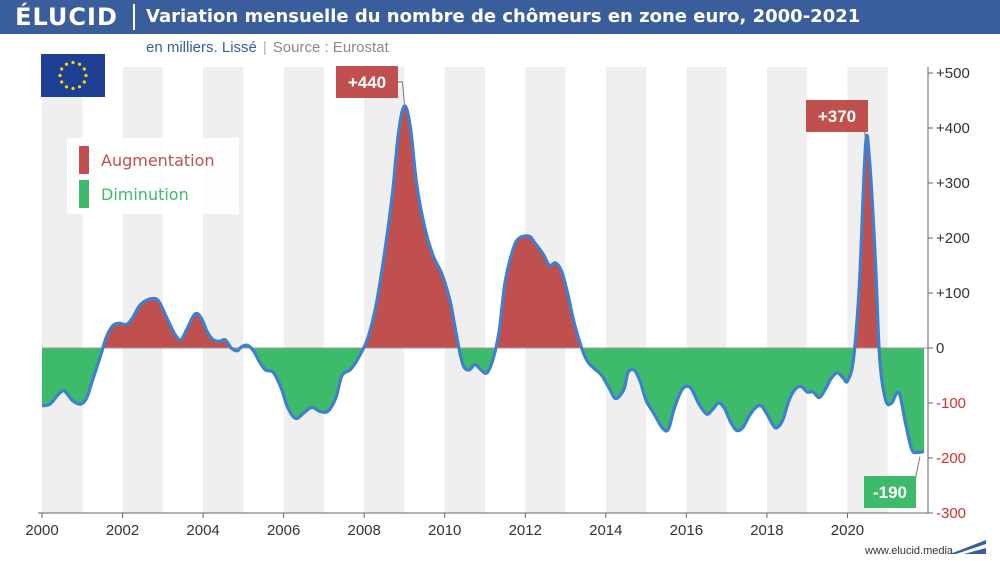  Describe the element at coordinates (444, 530) in the screenshot. I see `x-tick-label: 2010` at that location.